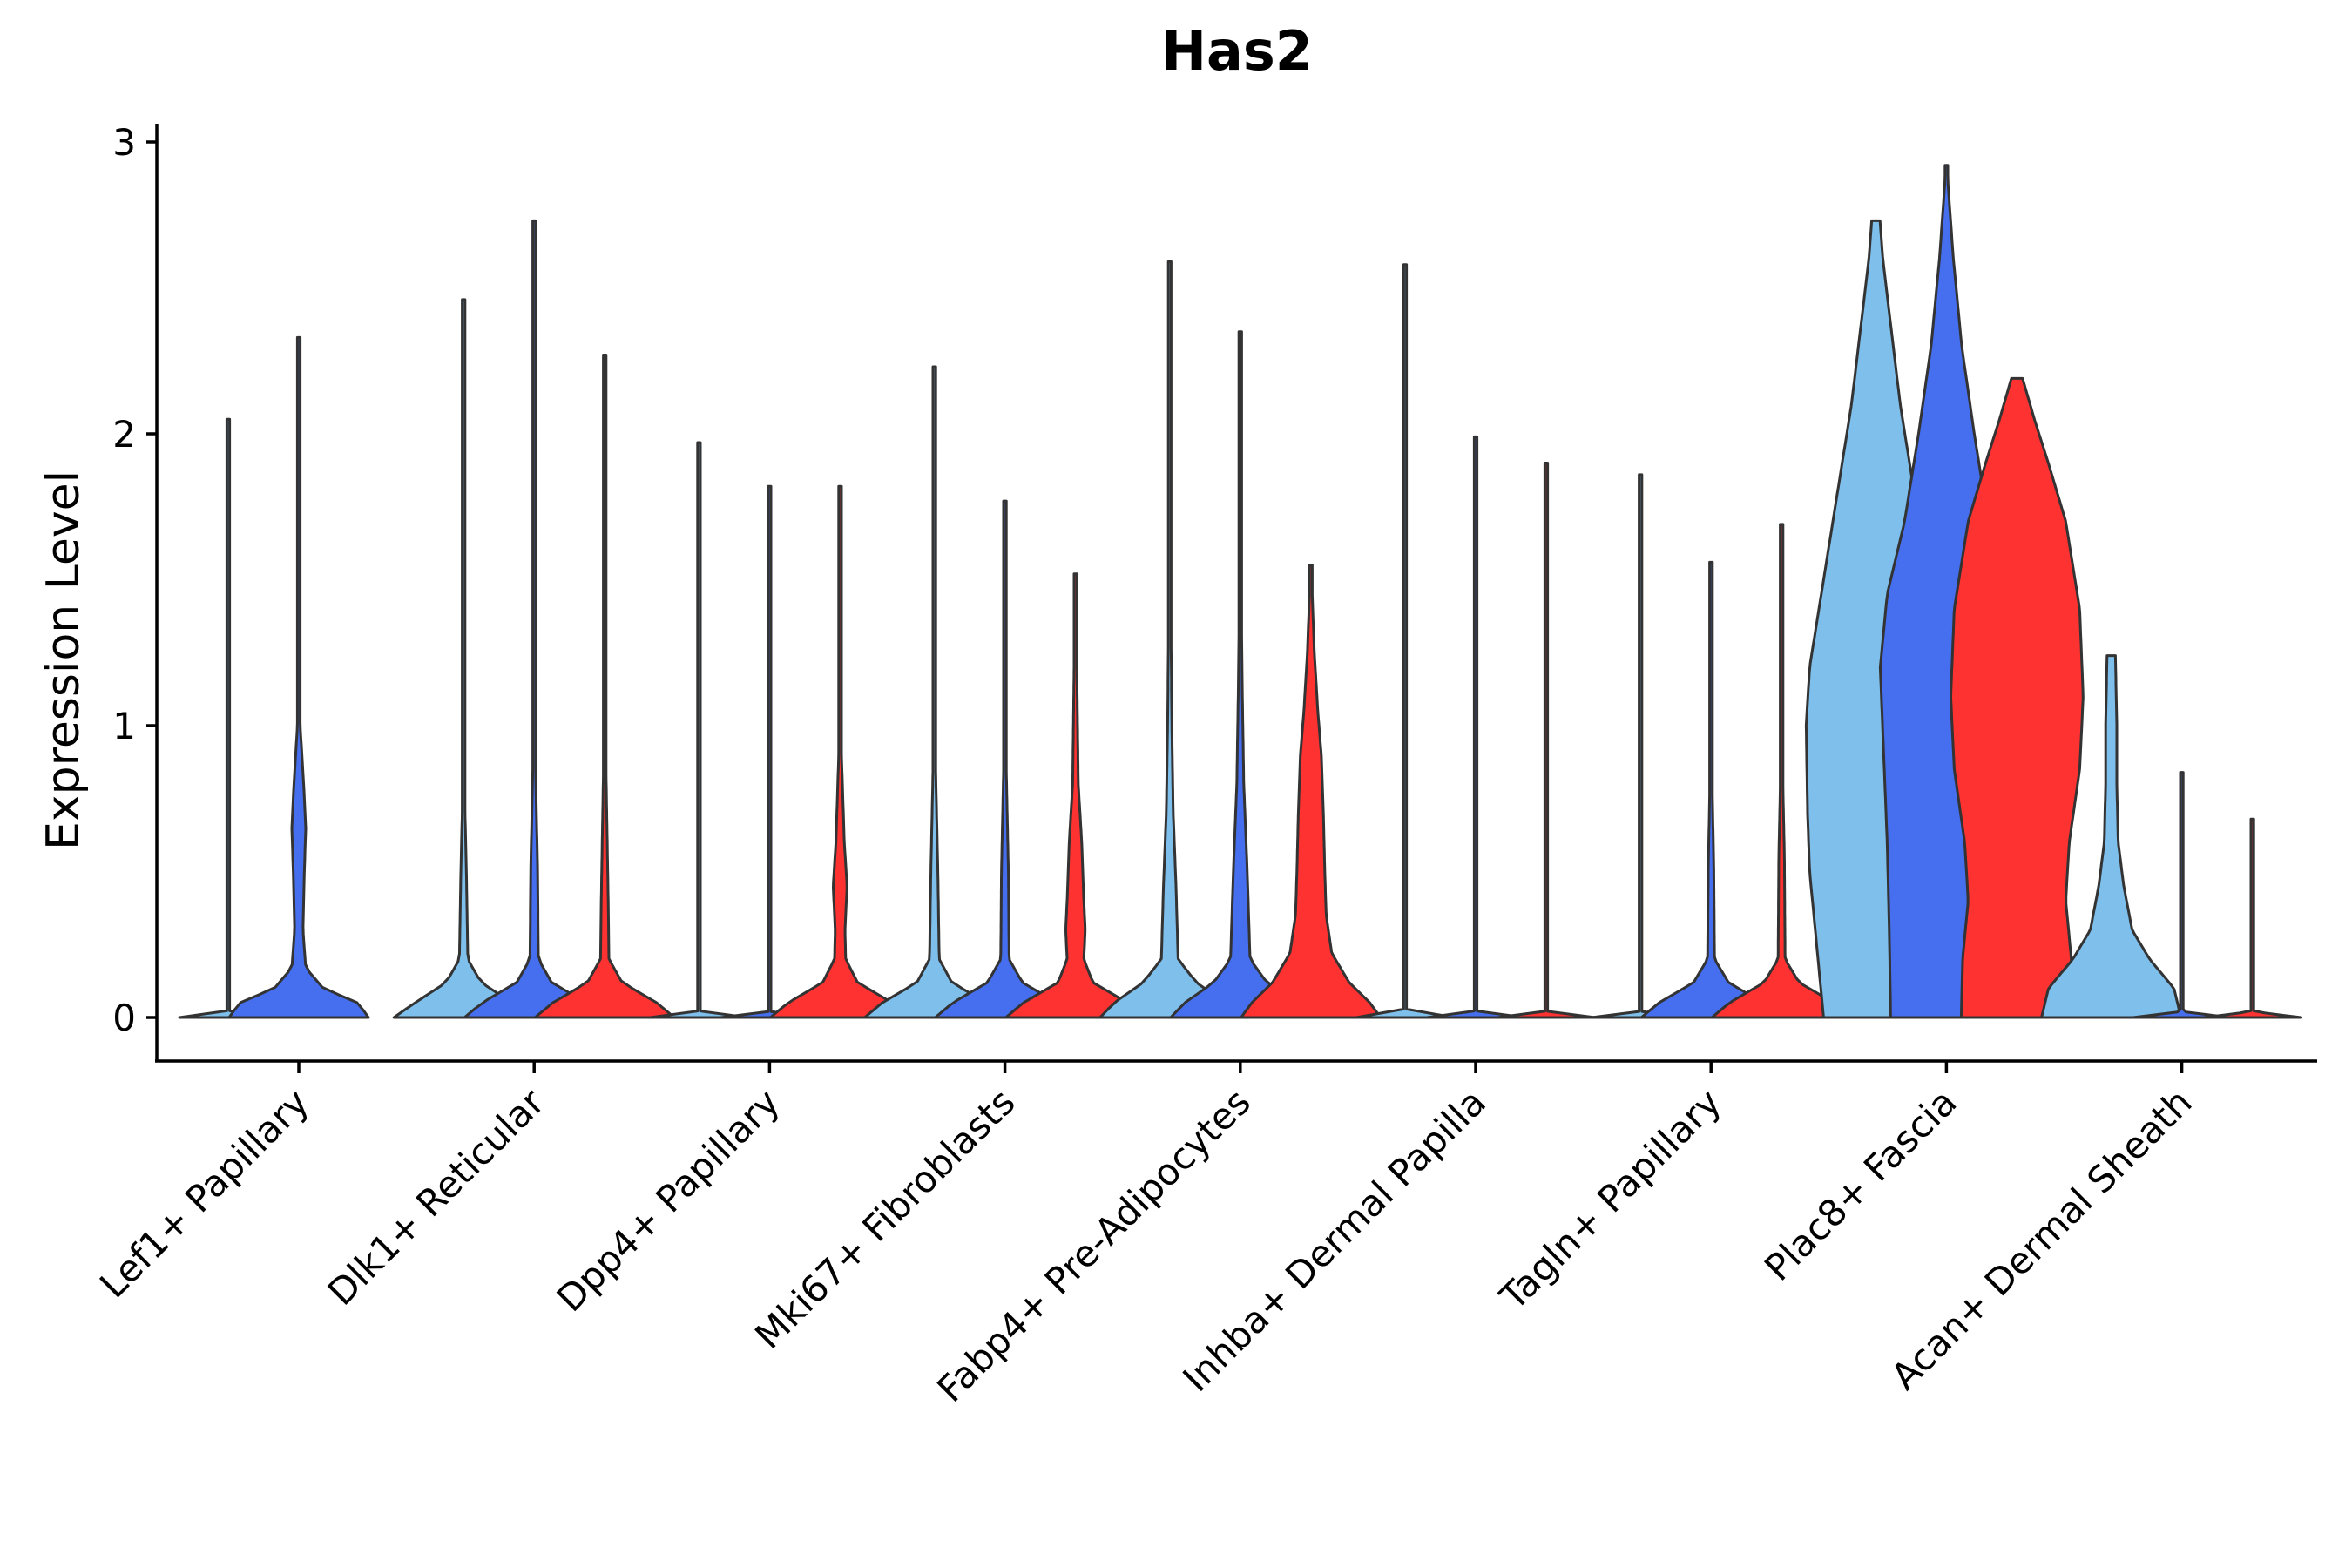  What do you see at coordinates (204, 1193) in the screenshot?
I see `x-tick-label: Lef1+ Papillary` at bounding box center [204, 1193].